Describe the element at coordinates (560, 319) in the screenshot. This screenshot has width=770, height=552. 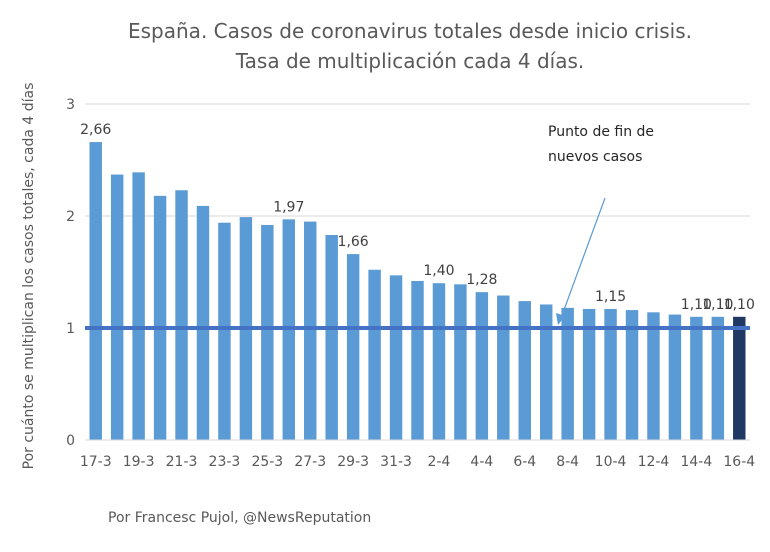
I see `annotation-arrowhead` at that location.